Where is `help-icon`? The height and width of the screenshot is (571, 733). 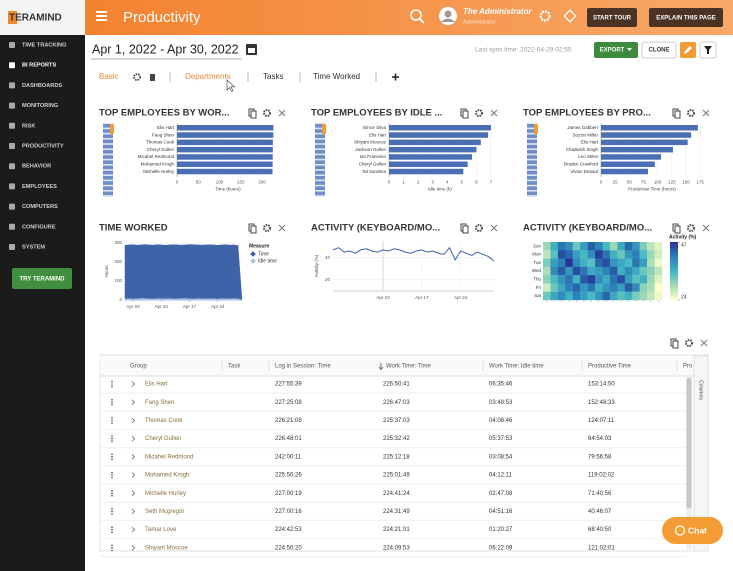 help-icon is located at coordinates (570, 16).